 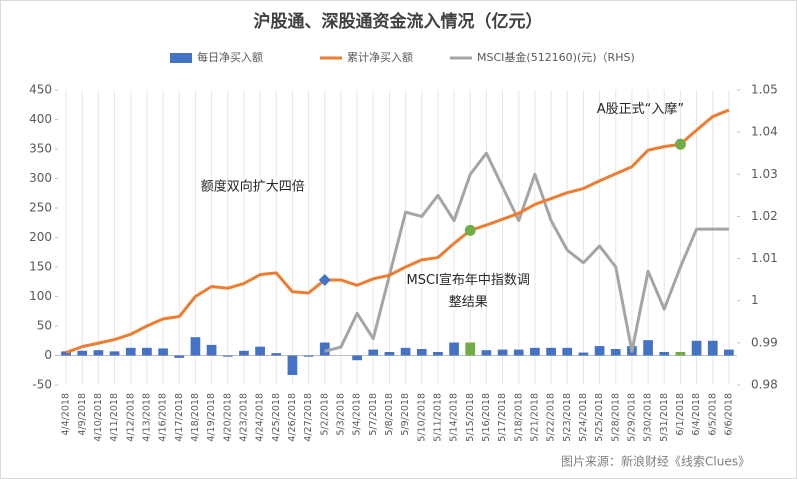 I want to click on y-tick-label: 0, so click(x=48, y=355).